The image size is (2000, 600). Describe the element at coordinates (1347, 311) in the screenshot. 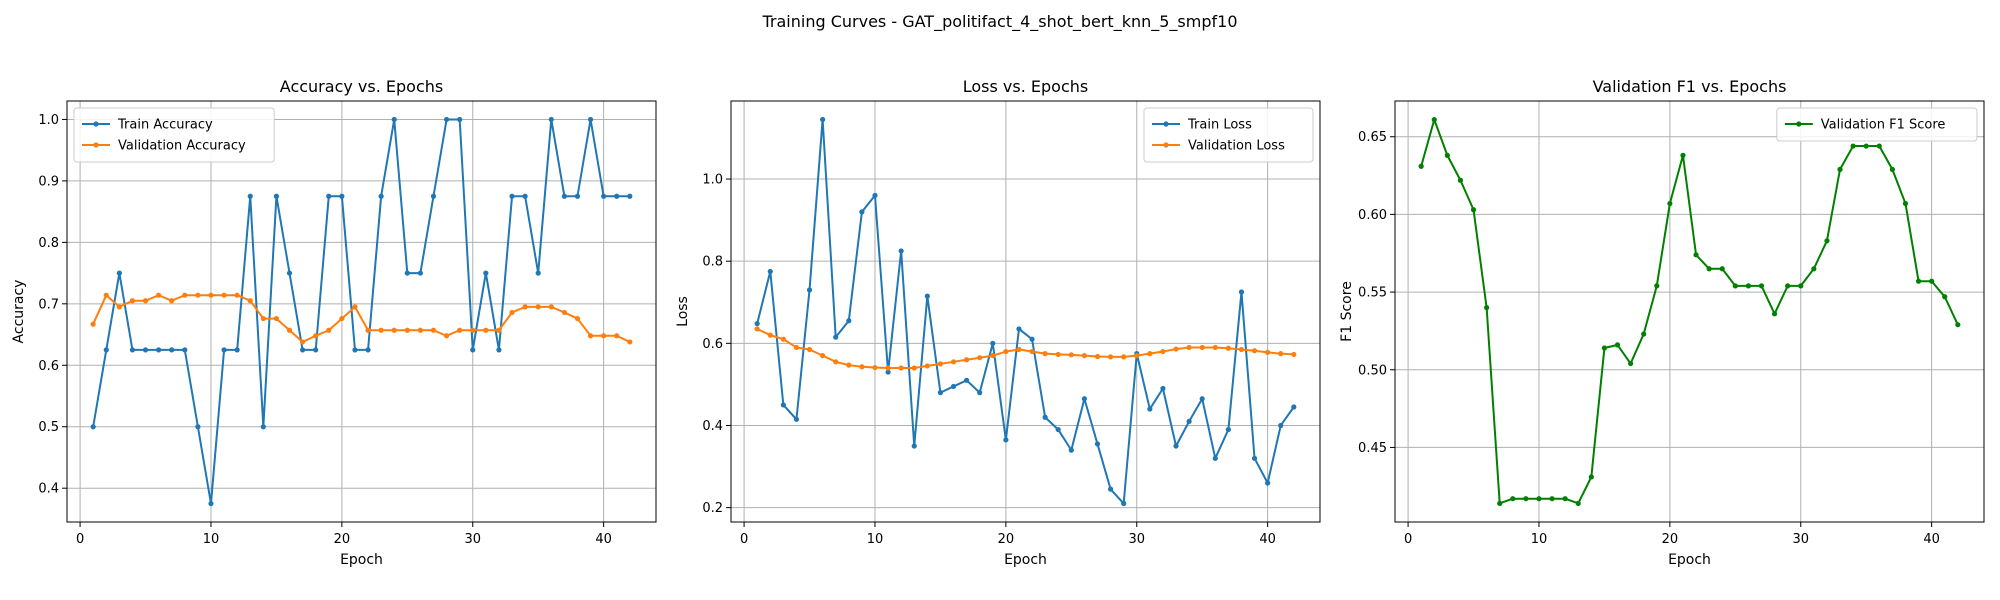

I see `y-axis-label: F1 Score` at that location.